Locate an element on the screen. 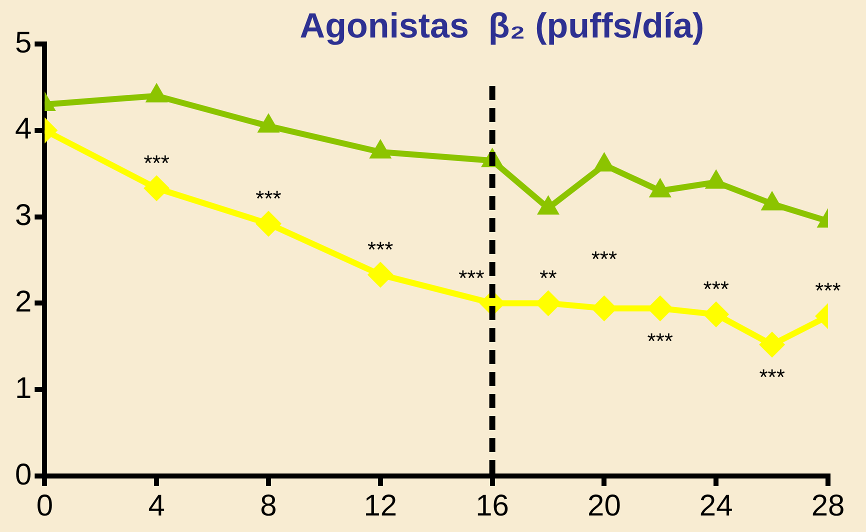 Image resolution: width=866 pixels, height=532 pixels. y-tick-label: 0 is located at coordinates (23, 475).